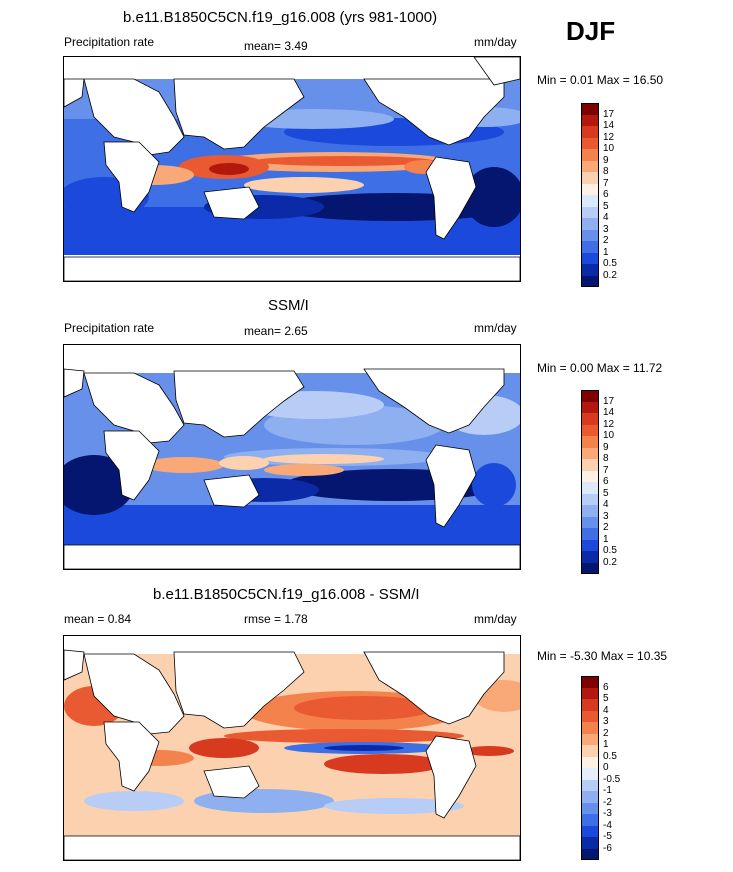  What do you see at coordinates (600, 80) in the screenshot?
I see `panel-1-minmax: Min = 0.01 Max = 16.50` at bounding box center [600, 80].